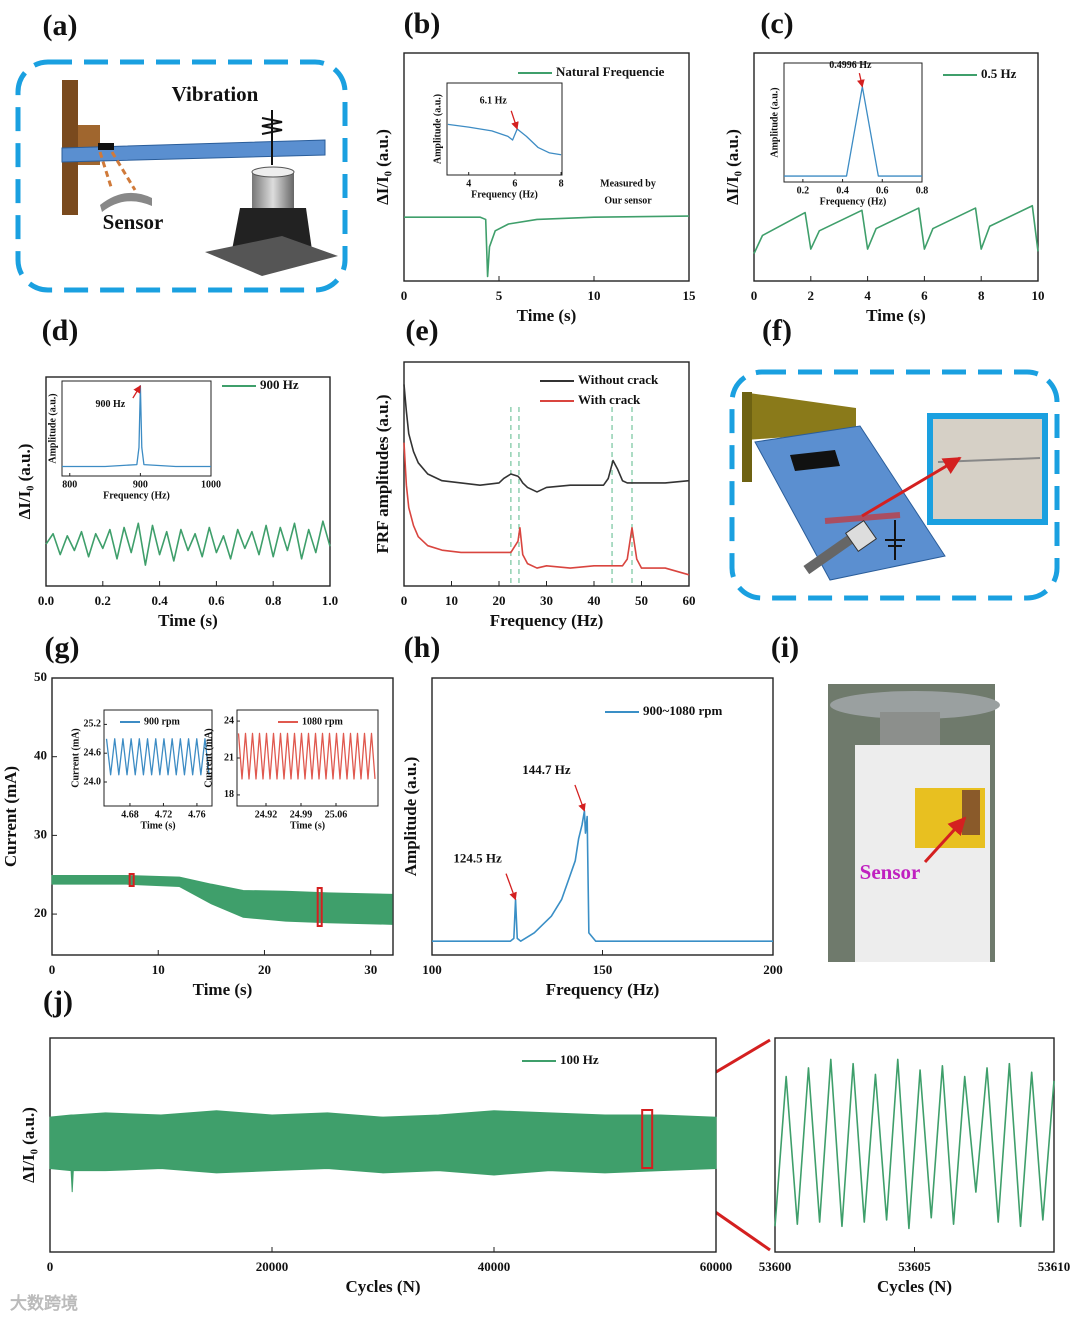 The image size is (1080, 1323). What do you see at coordinates (867, 295) in the screenshot?
I see `x-tick-label: 4` at bounding box center [867, 295].